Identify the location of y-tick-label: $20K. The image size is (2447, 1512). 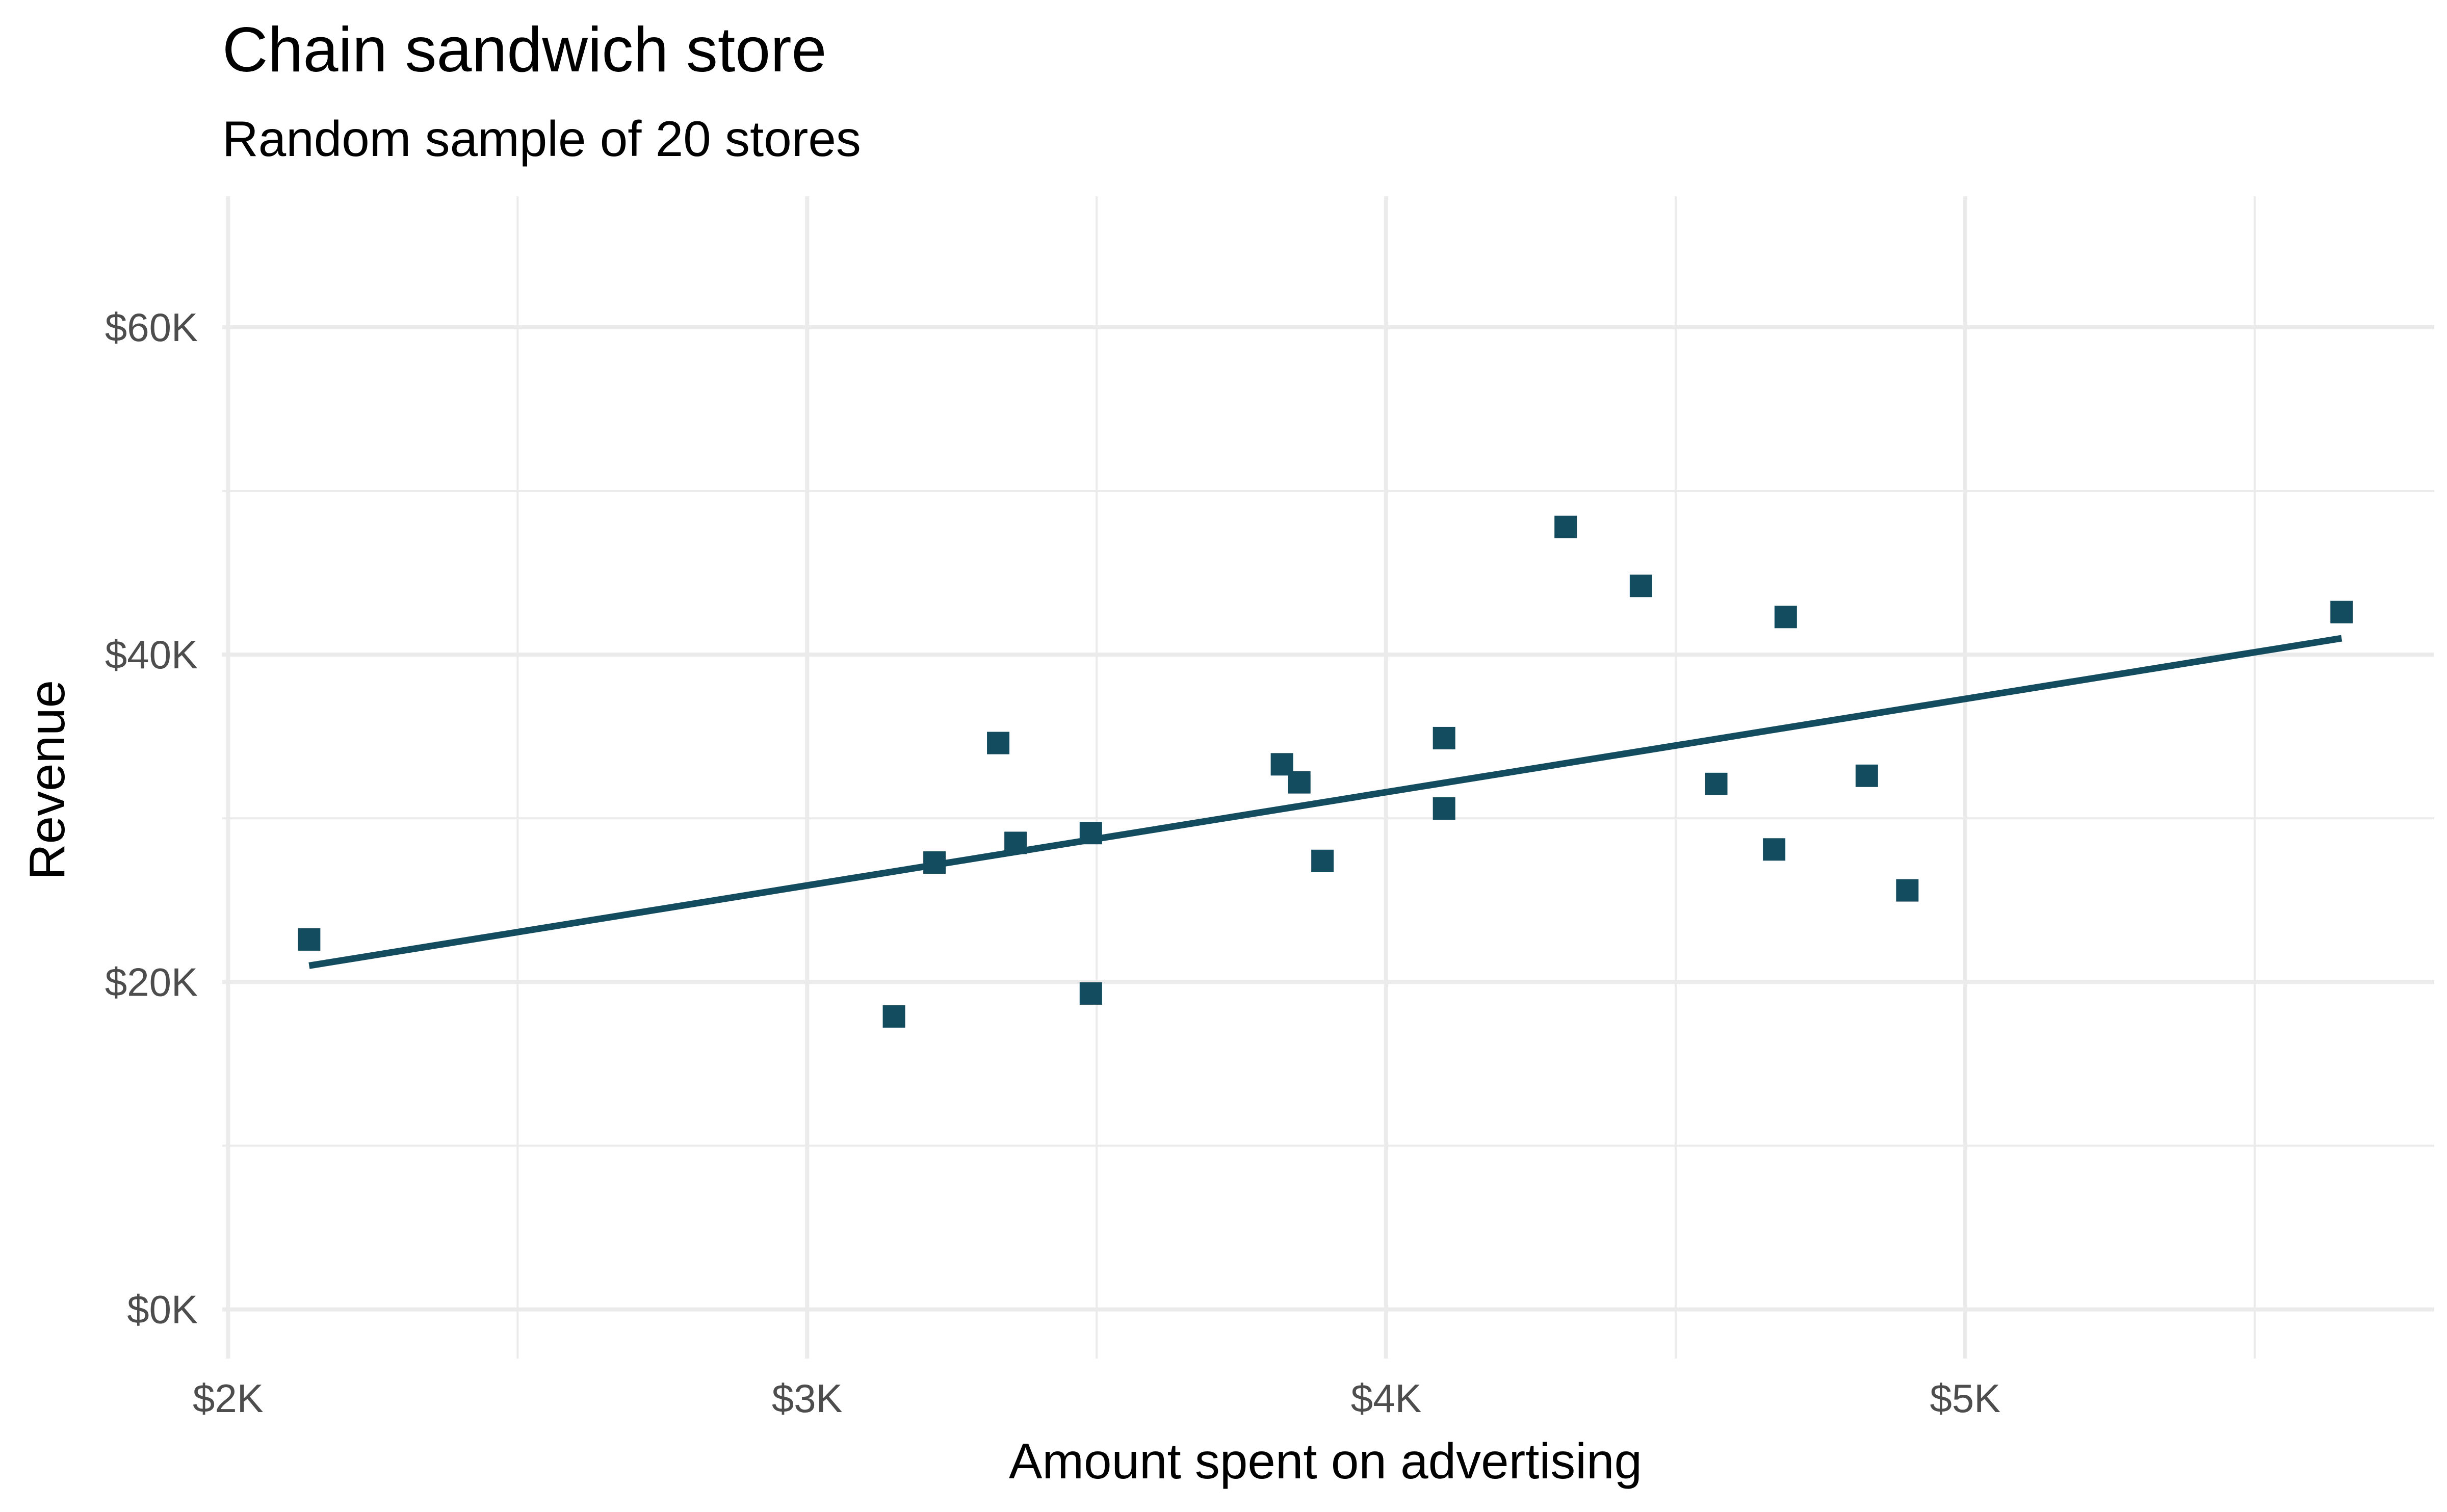
(151, 981).